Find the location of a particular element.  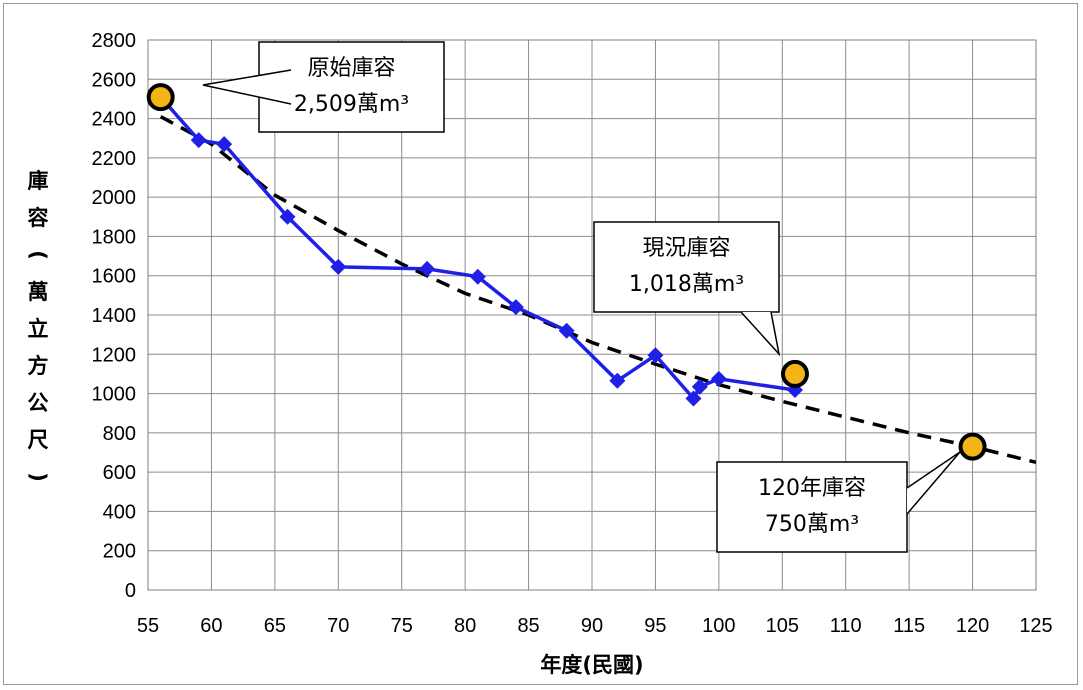

x-tick-label: 115 is located at coordinates (909, 626).